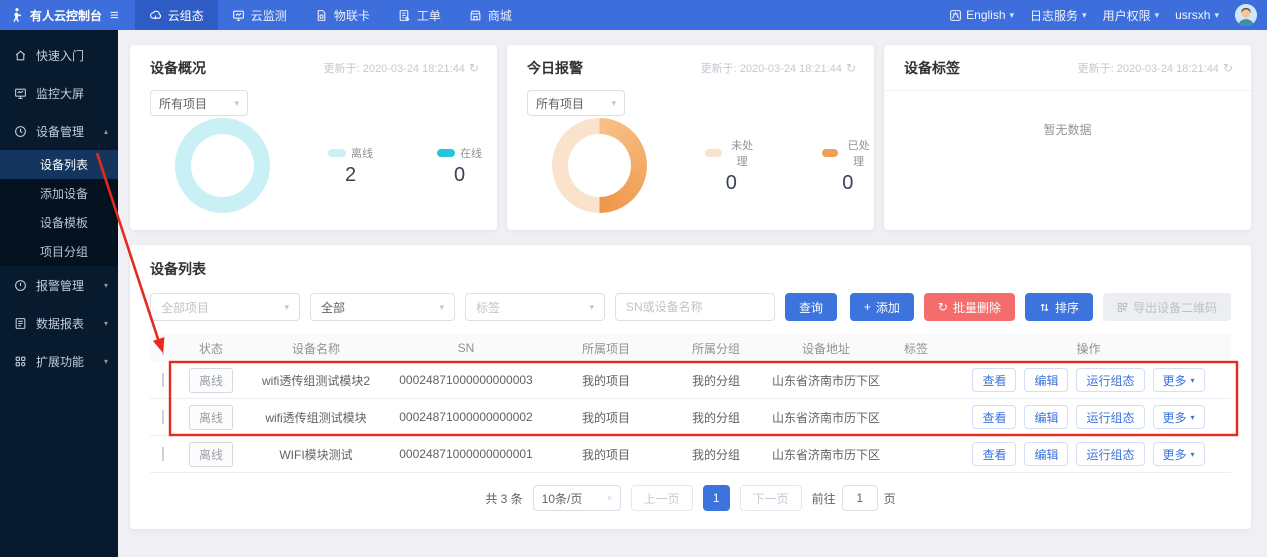  I want to click on button-label: 更多, so click(1174, 380).